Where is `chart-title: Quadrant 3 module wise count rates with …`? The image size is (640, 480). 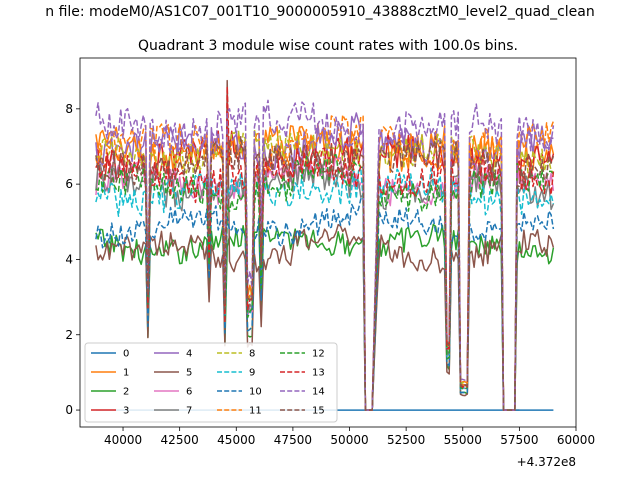
chart-title: Quadrant 3 module wise count rates with … is located at coordinates (328, 46).